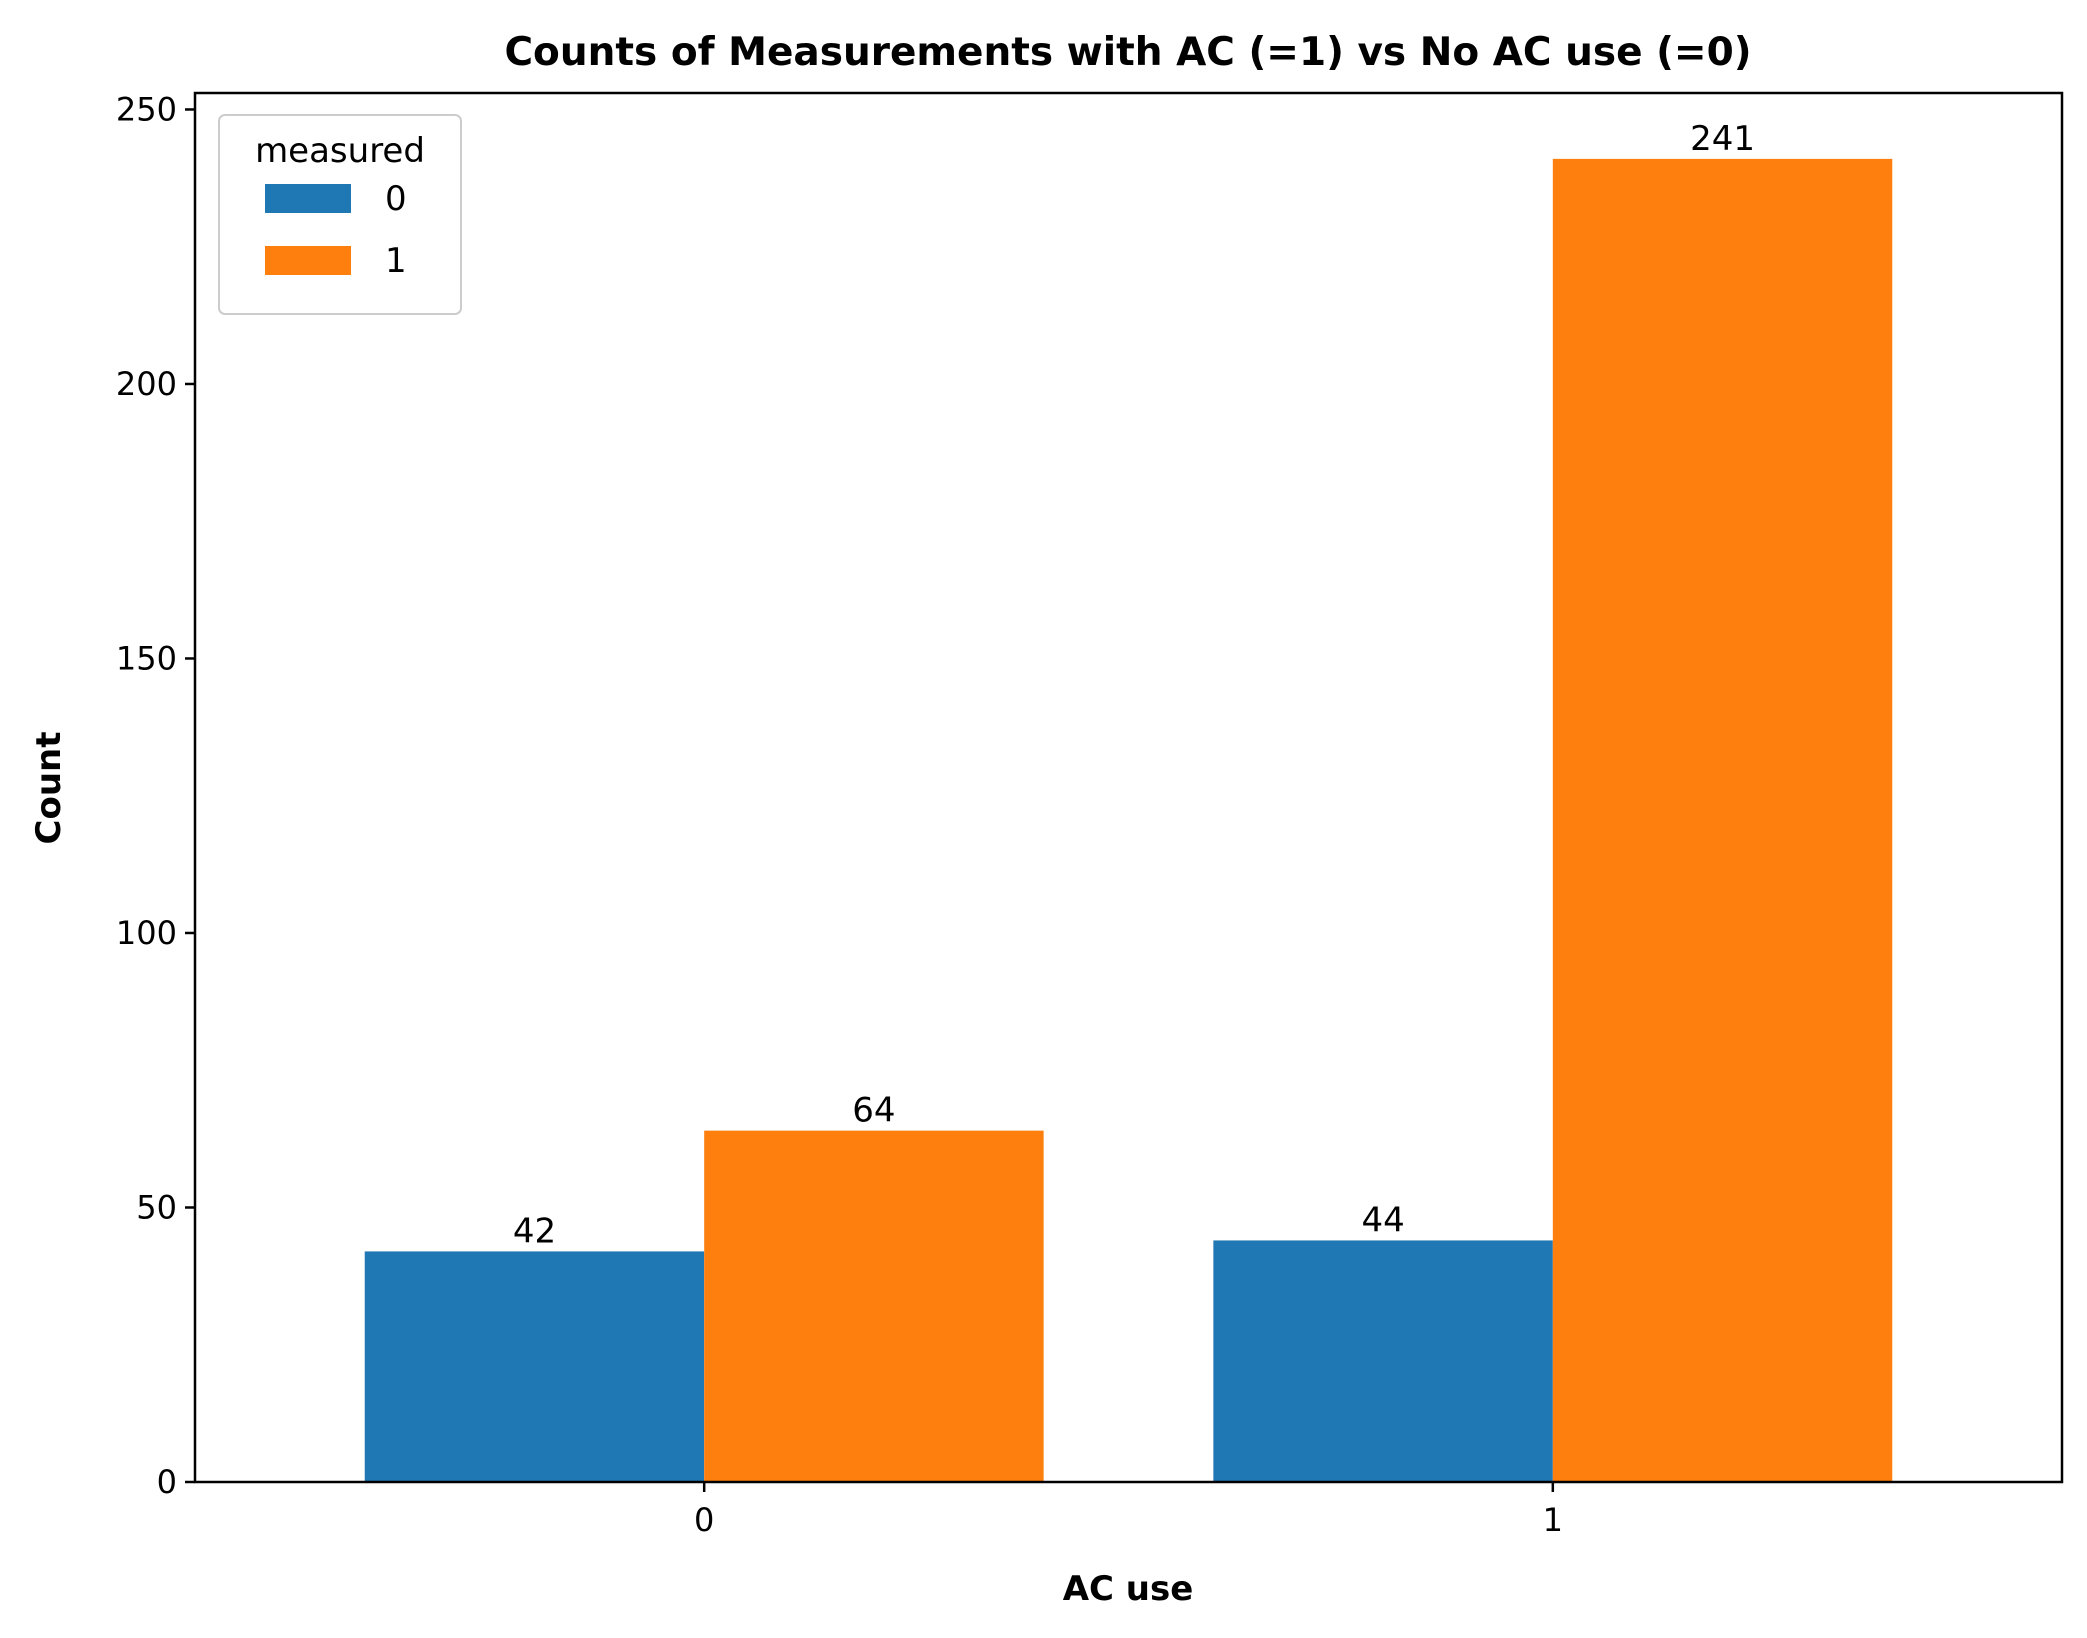 The height and width of the screenshot is (1638, 2087). What do you see at coordinates (156, 1207) in the screenshot?
I see `y-tick-label: 50` at bounding box center [156, 1207].